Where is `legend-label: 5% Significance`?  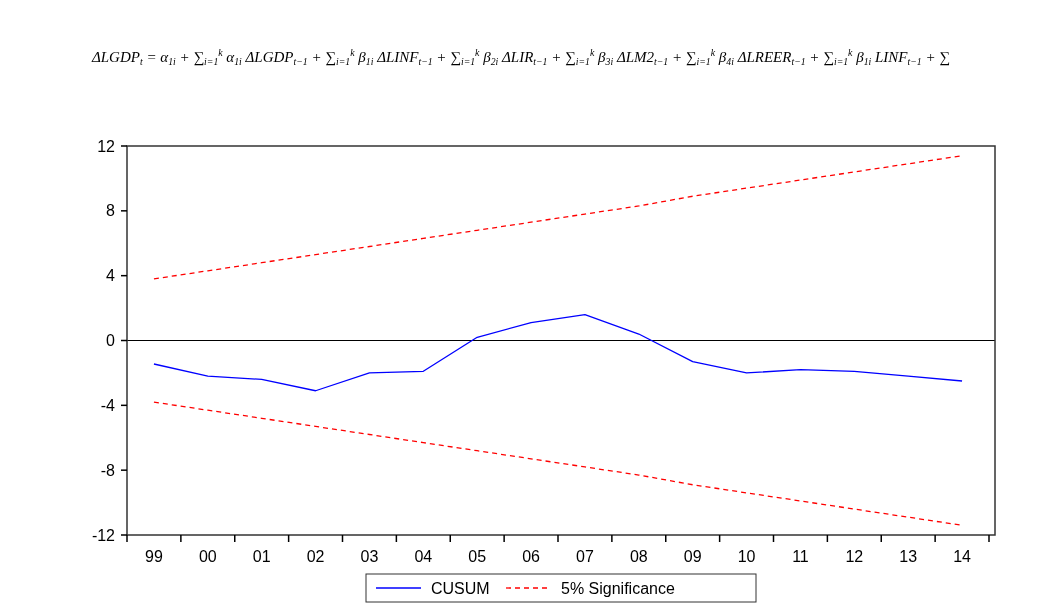
legend-label: 5% Significance is located at coordinates (618, 588).